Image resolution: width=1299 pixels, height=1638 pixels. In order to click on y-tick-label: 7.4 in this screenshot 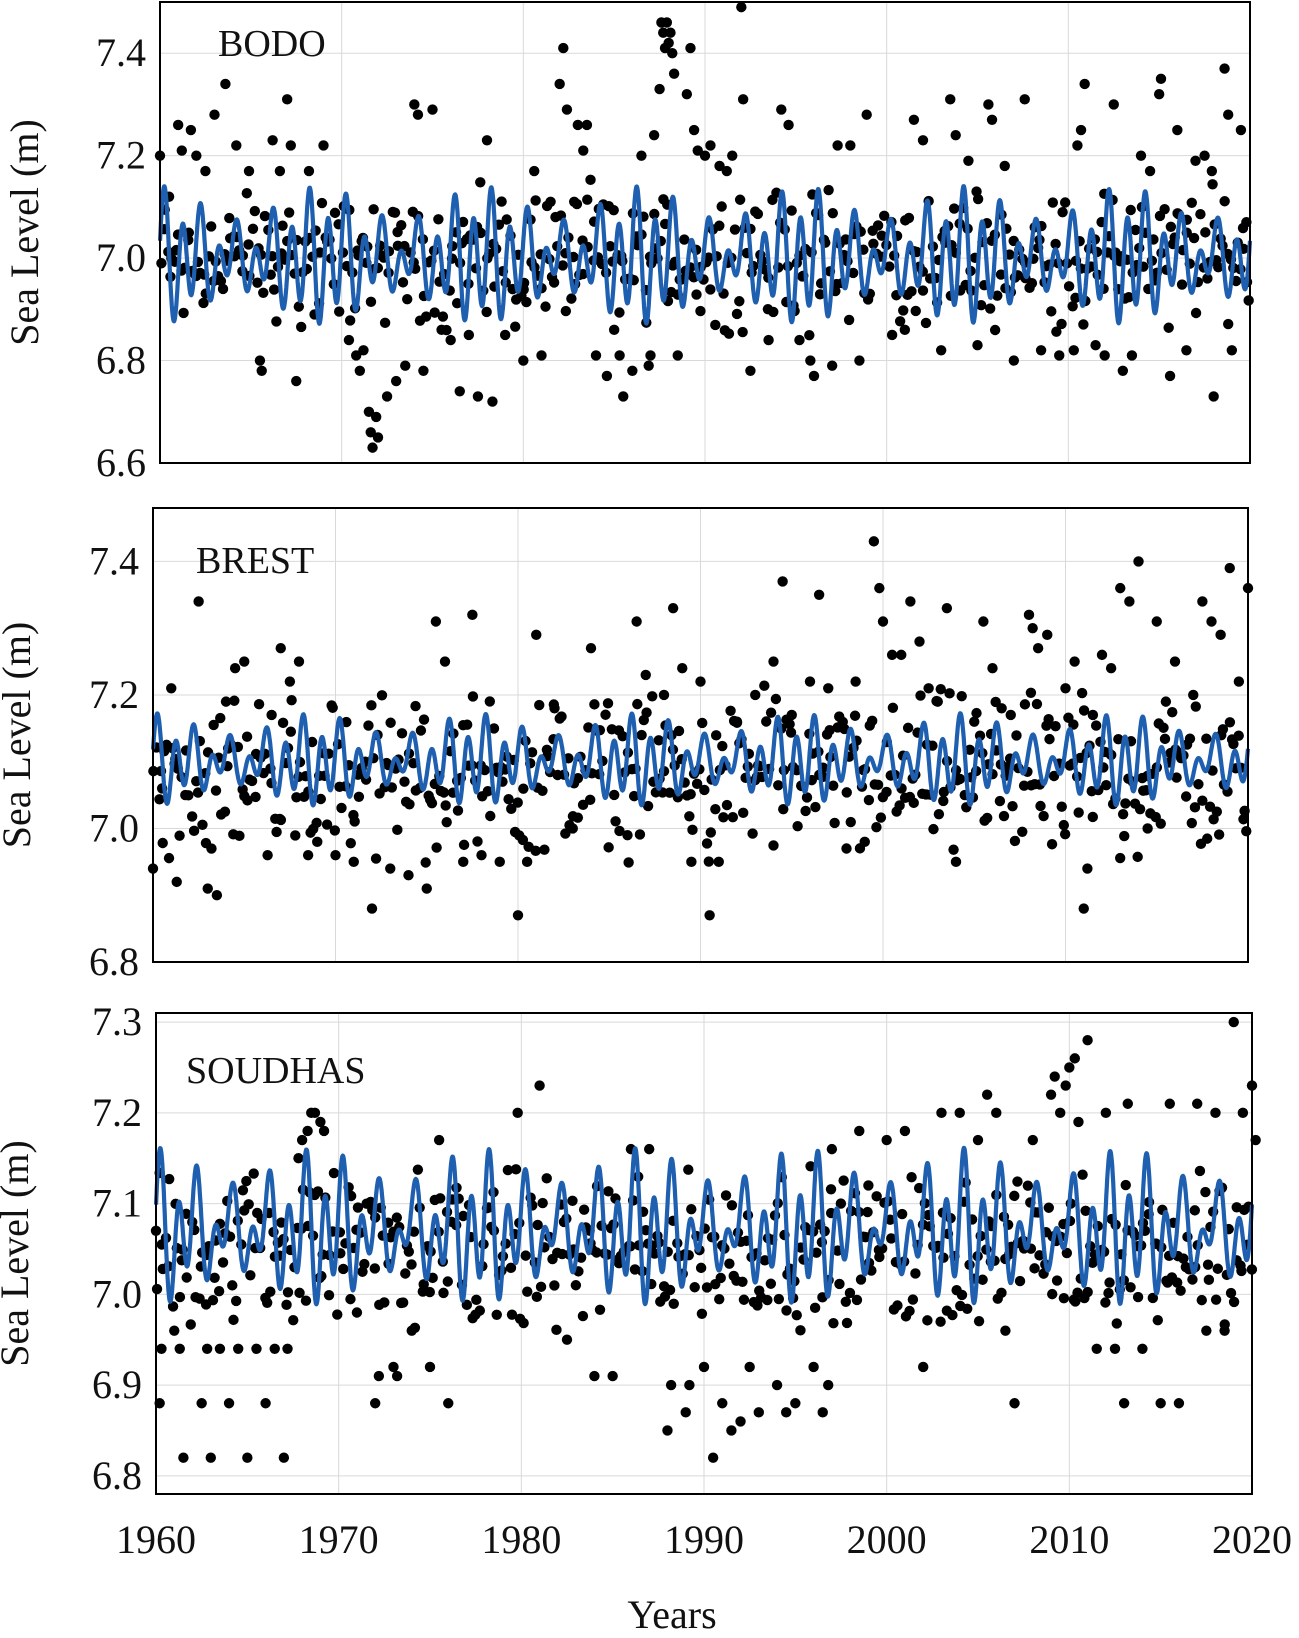, I will do `click(121, 52)`.